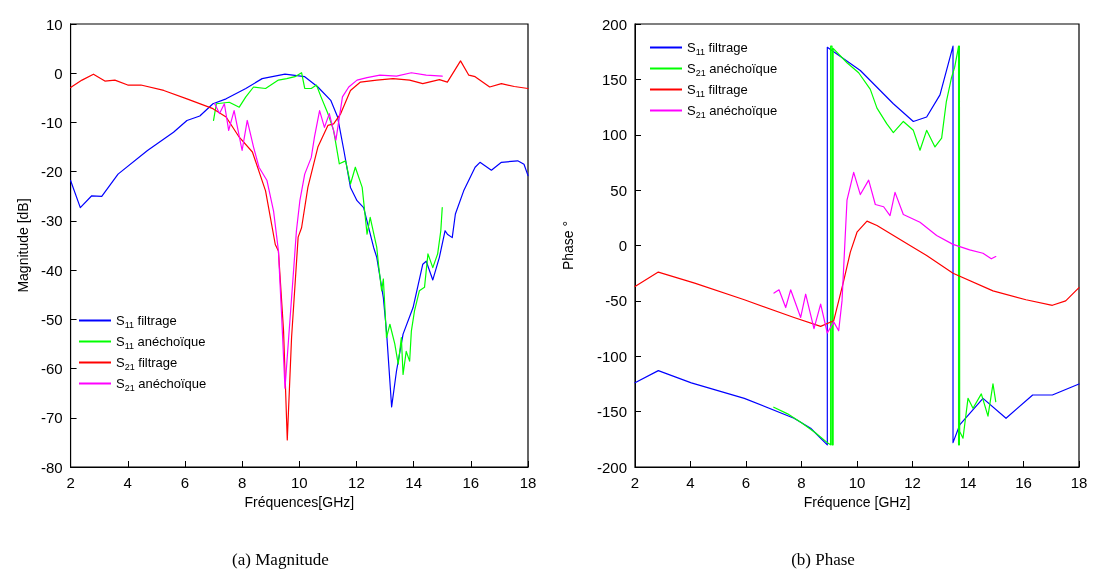 Image resolution: width=1101 pixels, height=580 pixels. Describe the element at coordinates (611, 467) in the screenshot. I see `y-tick-label: -200` at that location.